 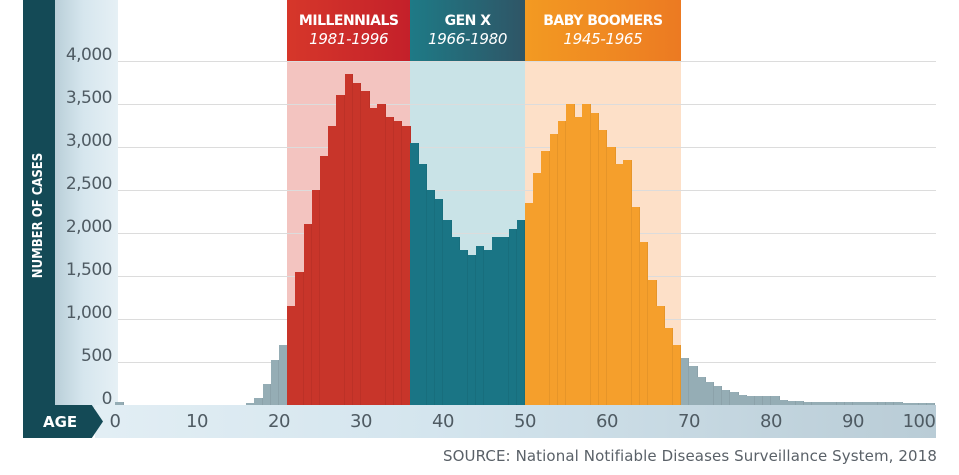 What do you see at coordinates (689, 421) in the screenshot?
I see `x-tick-label: 70` at bounding box center [689, 421].